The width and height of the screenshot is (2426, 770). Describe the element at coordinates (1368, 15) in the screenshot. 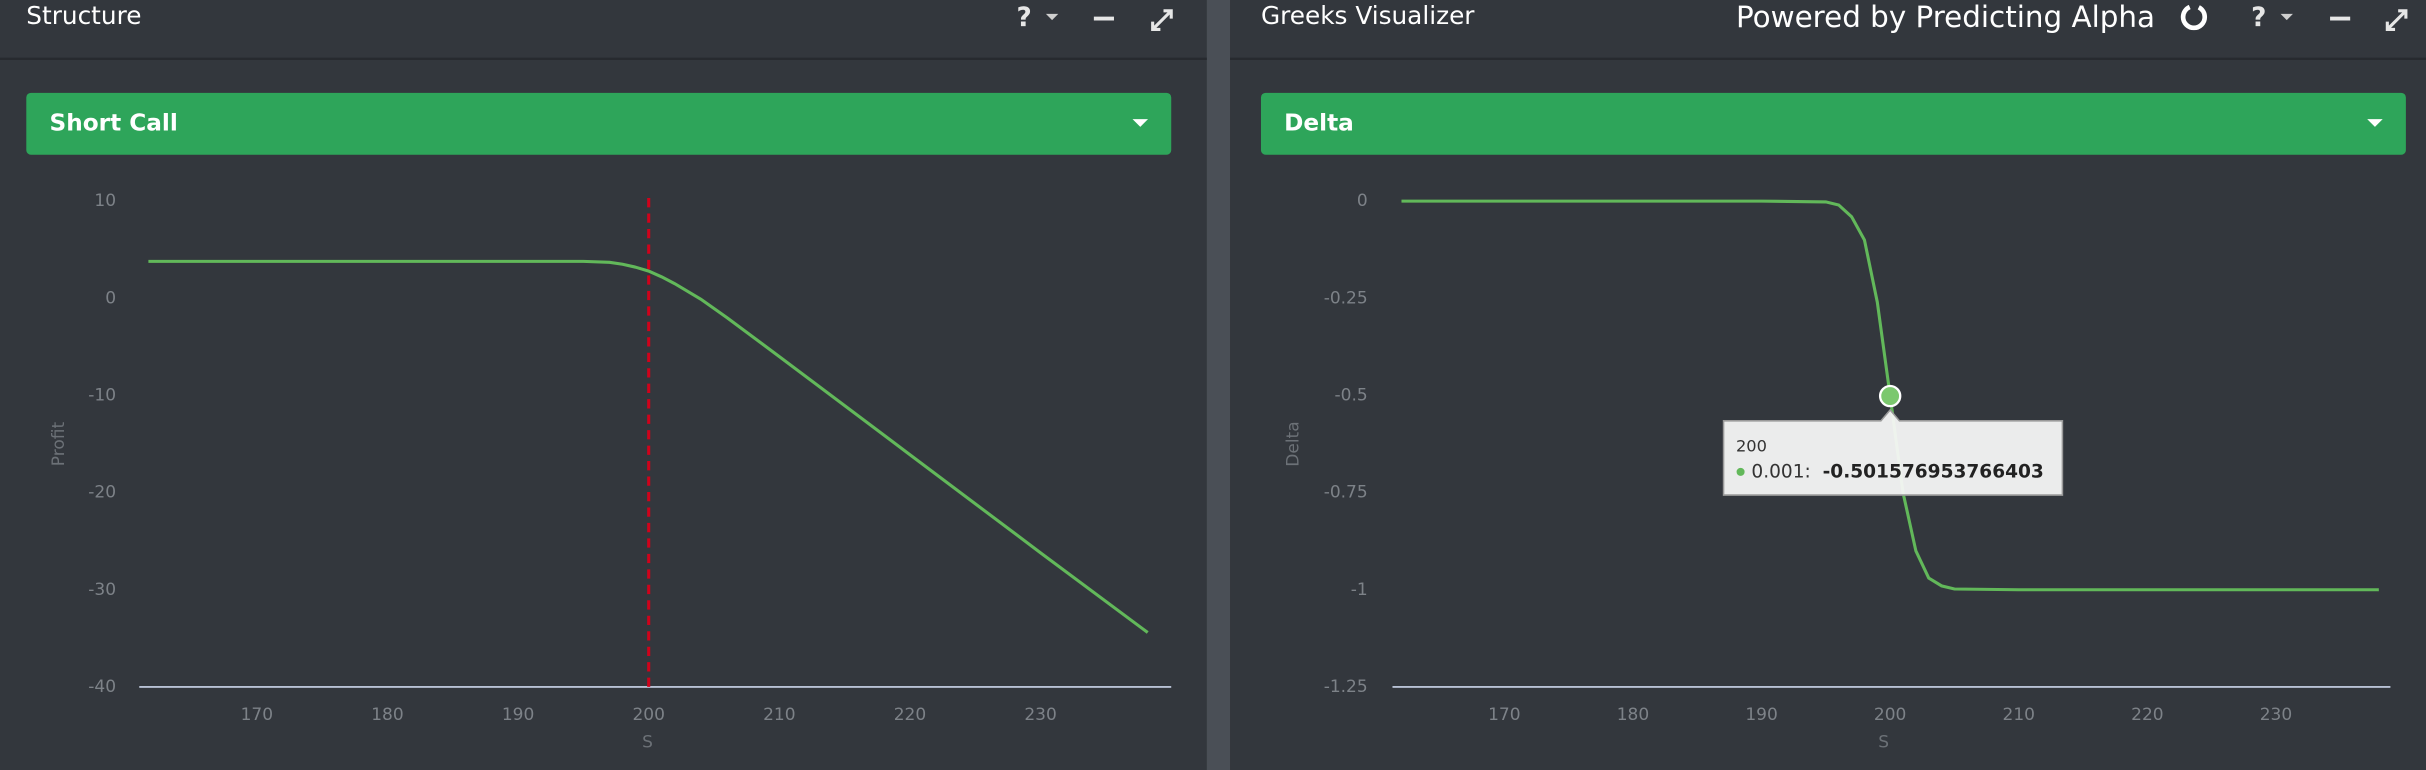

I see `panel-title: Greeks Visualizer` at that location.